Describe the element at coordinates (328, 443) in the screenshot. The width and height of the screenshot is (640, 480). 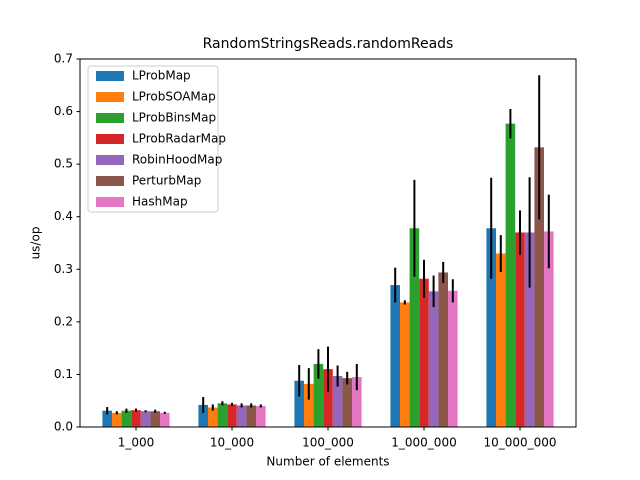
I see `x-tick-label: 100_000` at that location.